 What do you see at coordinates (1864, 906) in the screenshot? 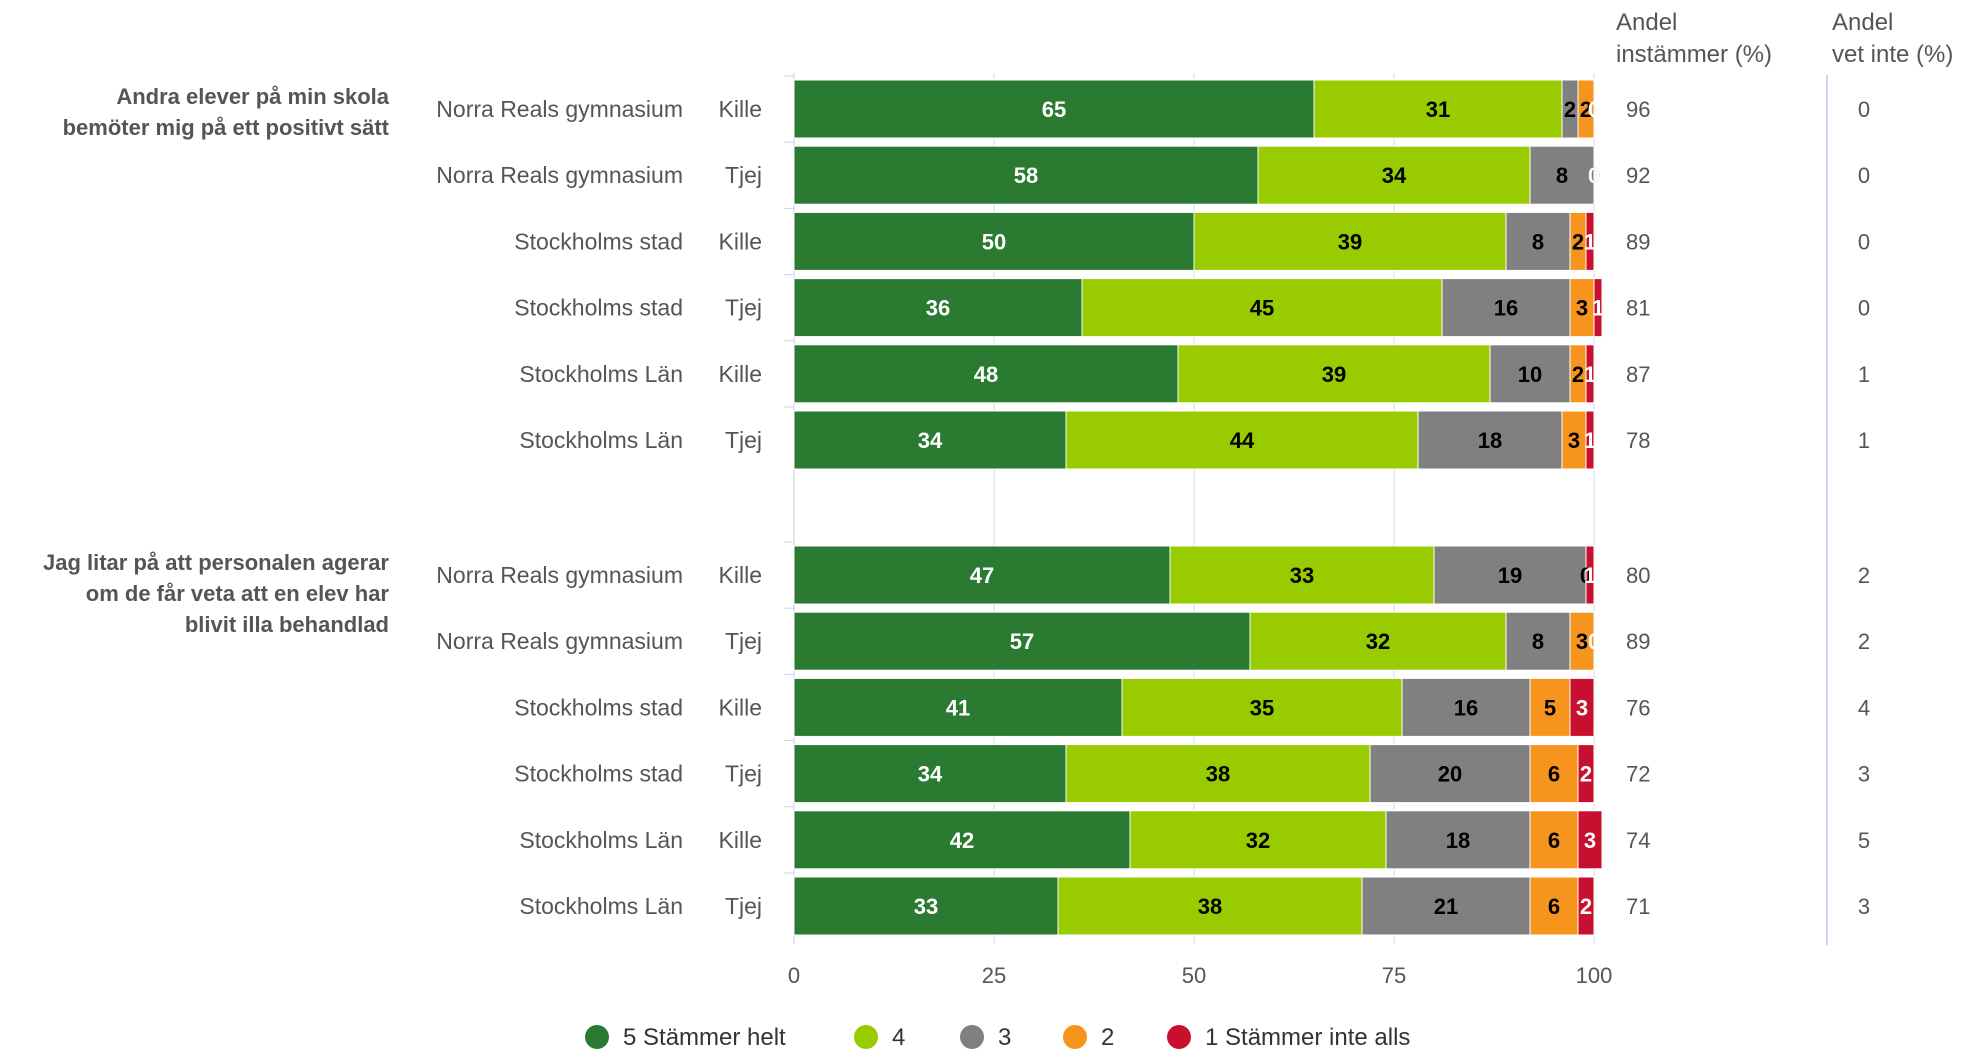
I see `vet-inte-value: 3` at bounding box center [1864, 906].